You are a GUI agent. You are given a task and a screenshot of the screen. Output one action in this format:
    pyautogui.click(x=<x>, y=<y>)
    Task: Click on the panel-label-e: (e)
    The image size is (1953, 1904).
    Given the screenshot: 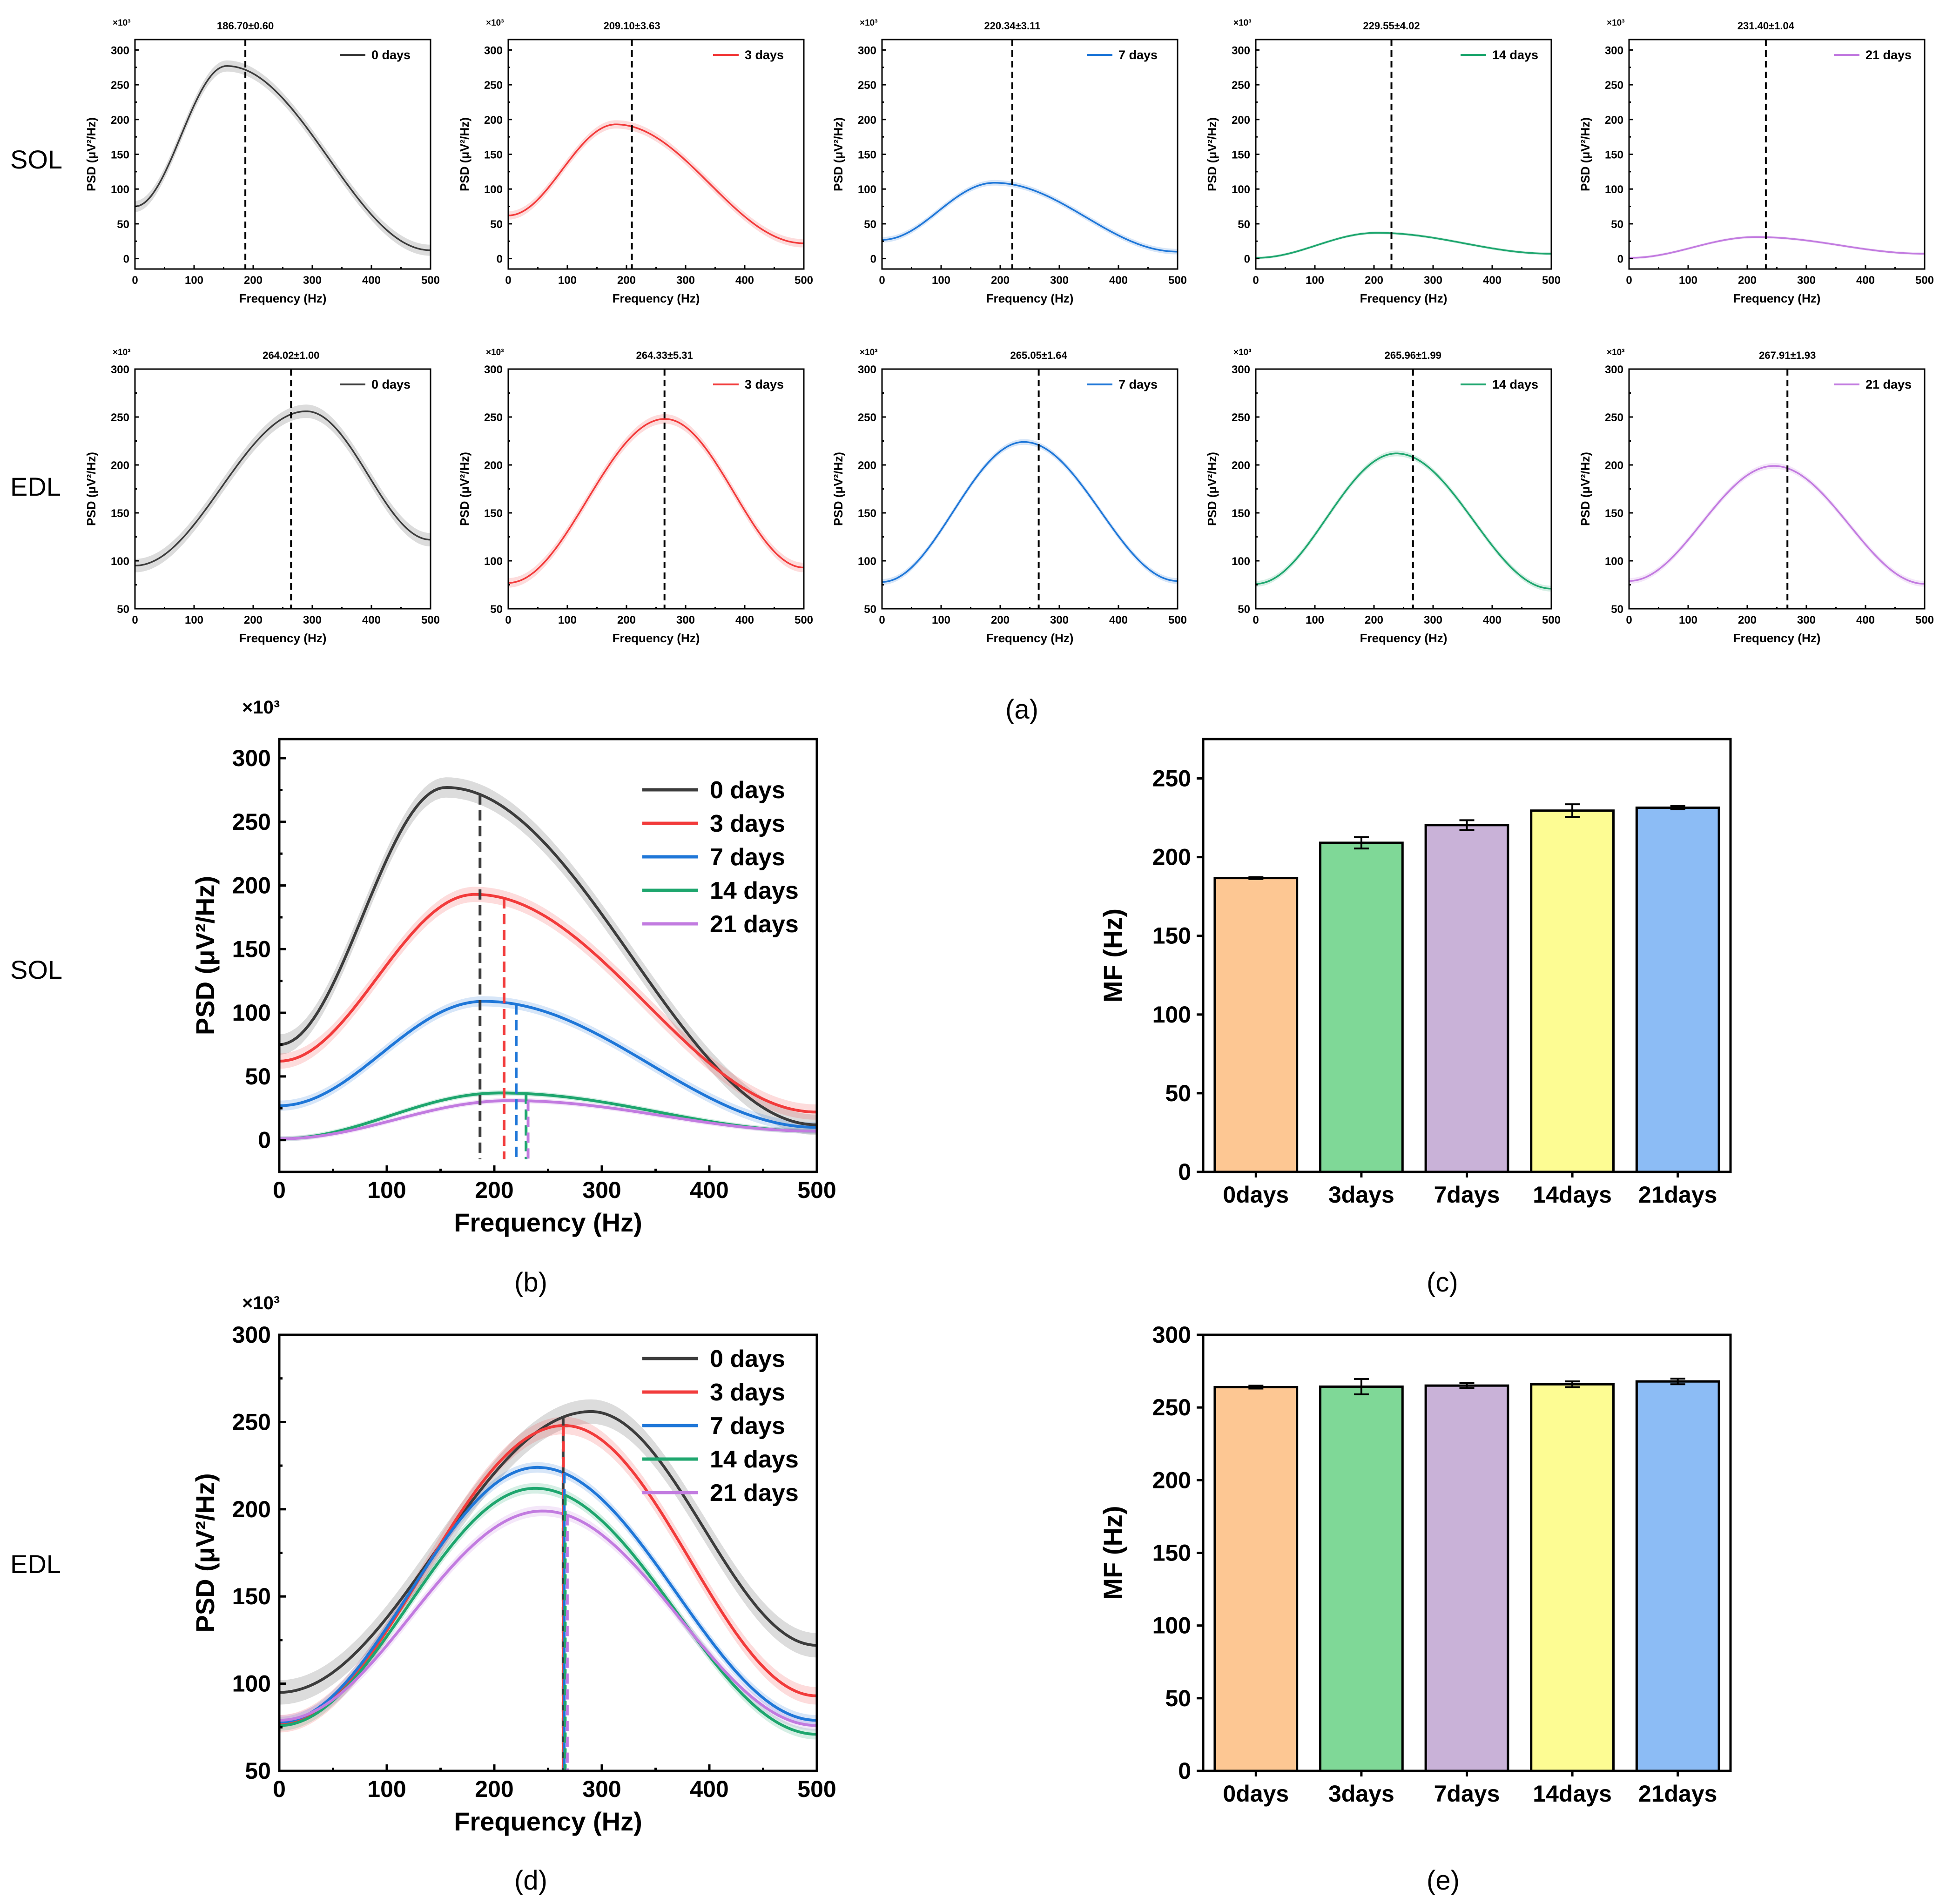 What is the action you would take?
    pyautogui.click(x=1444, y=1880)
    